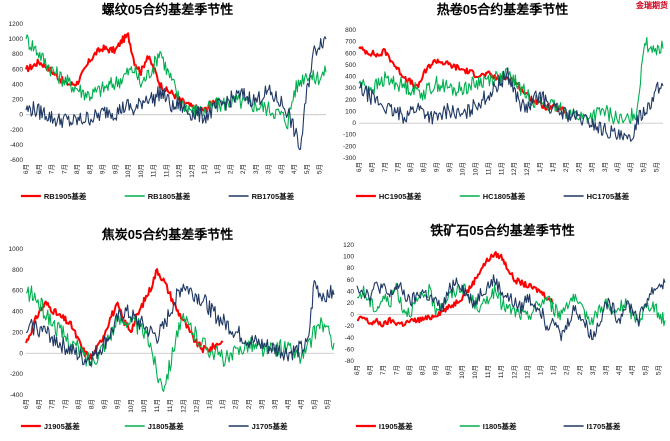  What do you see at coordinates (17, 332) in the screenshot?
I see `y-tick-label: 200` at bounding box center [17, 332].